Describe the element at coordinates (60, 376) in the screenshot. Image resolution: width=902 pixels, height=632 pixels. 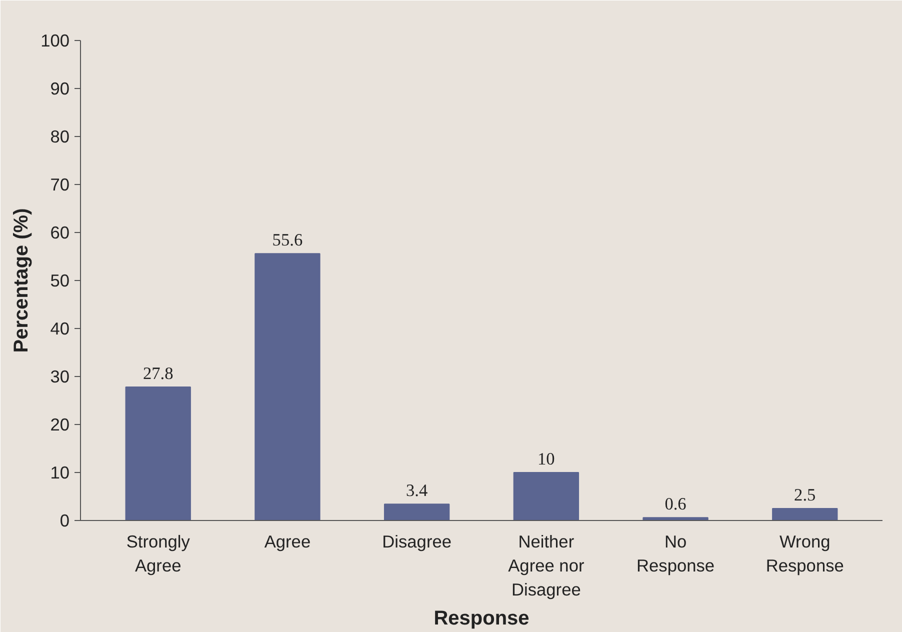
I see `y-tick-label: 30` at that location.